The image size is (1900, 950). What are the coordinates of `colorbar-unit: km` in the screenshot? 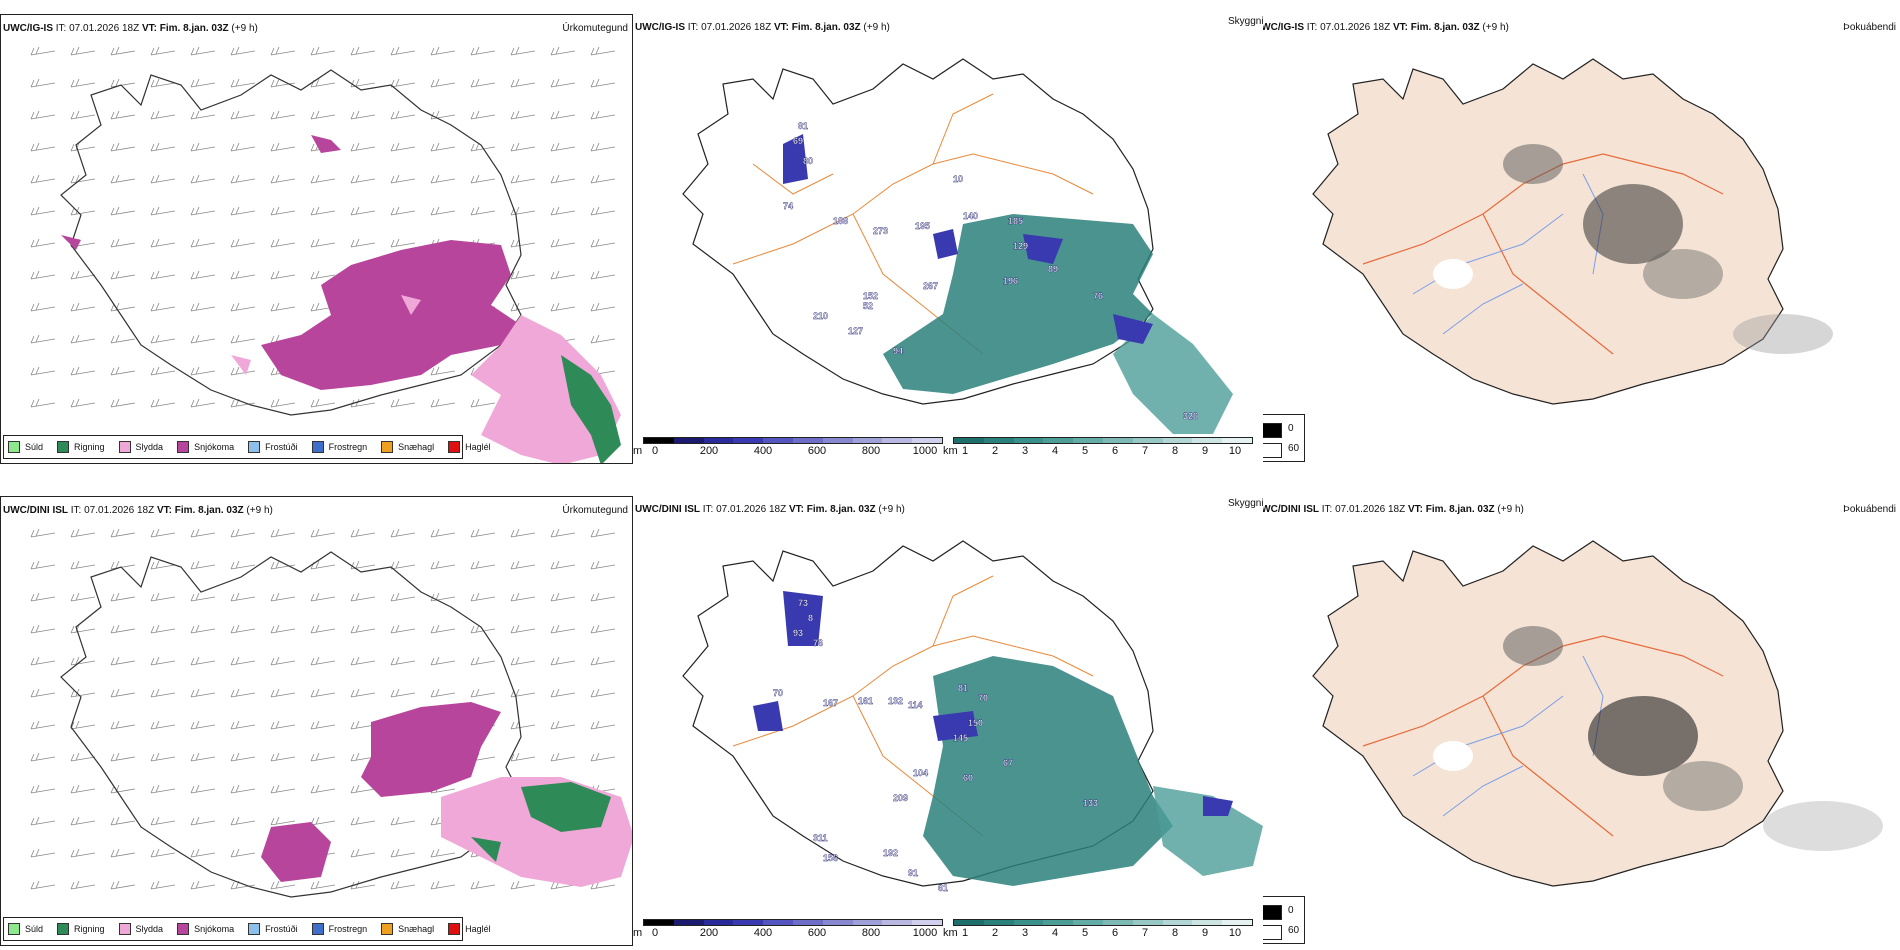 It's located at (950, 451).